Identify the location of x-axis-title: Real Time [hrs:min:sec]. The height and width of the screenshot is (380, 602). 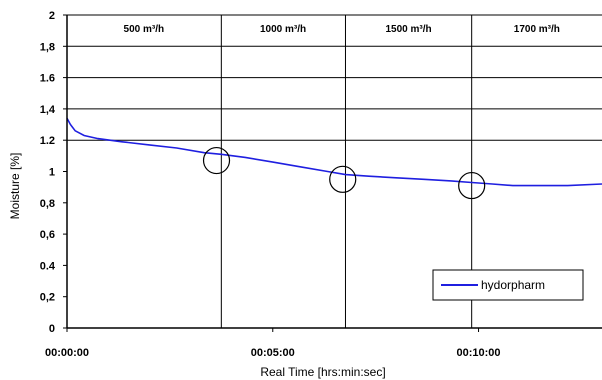
(322, 372).